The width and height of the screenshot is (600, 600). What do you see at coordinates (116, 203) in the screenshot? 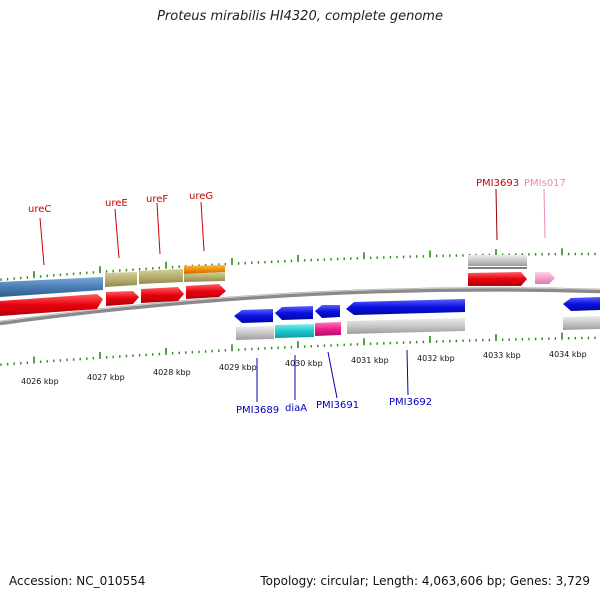
I see `ureE-label: ureE` at bounding box center [116, 203].